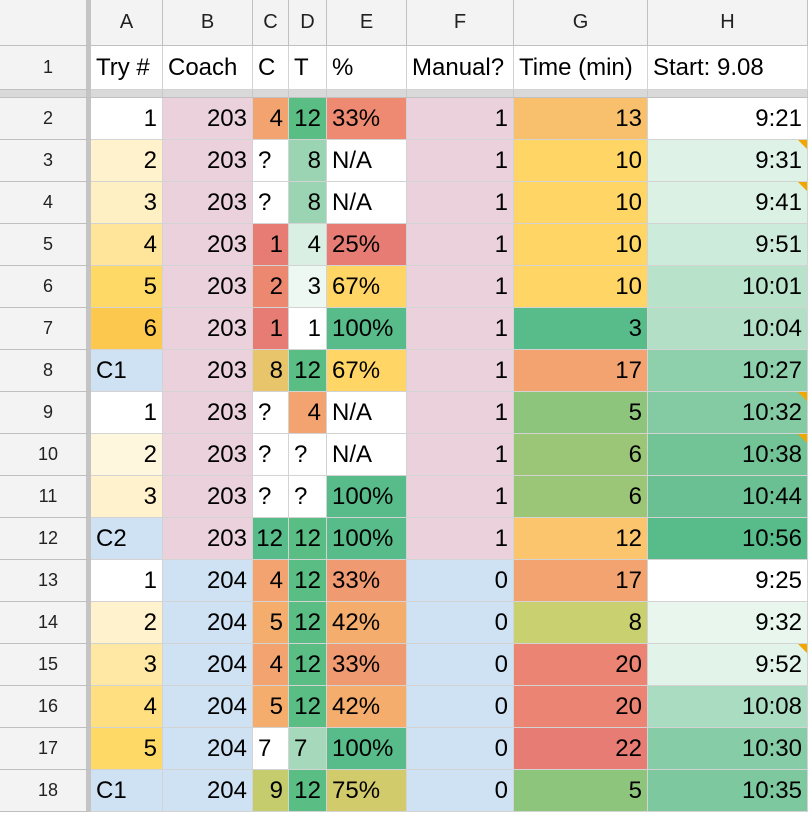 The width and height of the screenshot is (808, 814). Describe the element at coordinates (271, 791) in the screenshot. I see `data-cell: 9` at that location.